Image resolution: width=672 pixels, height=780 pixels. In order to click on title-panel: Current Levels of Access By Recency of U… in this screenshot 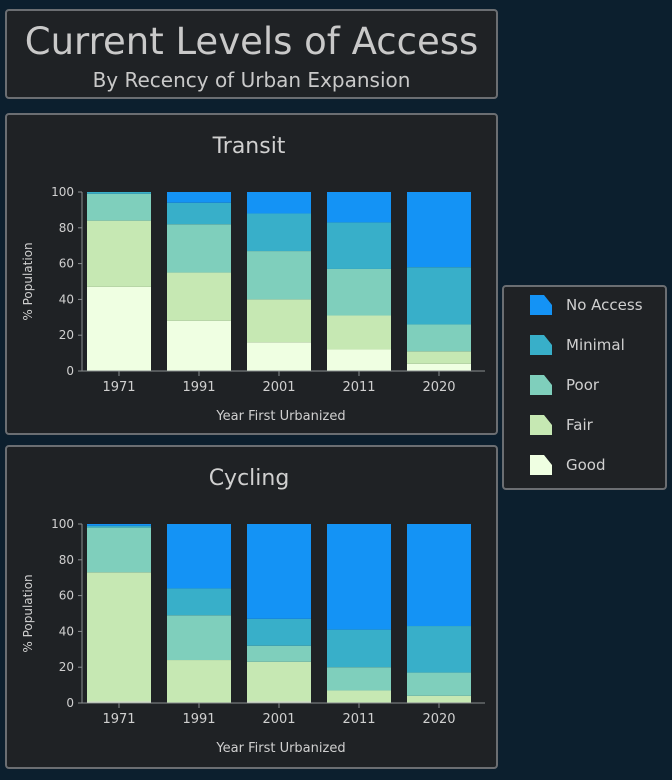, I will do `click(251, 54)`.